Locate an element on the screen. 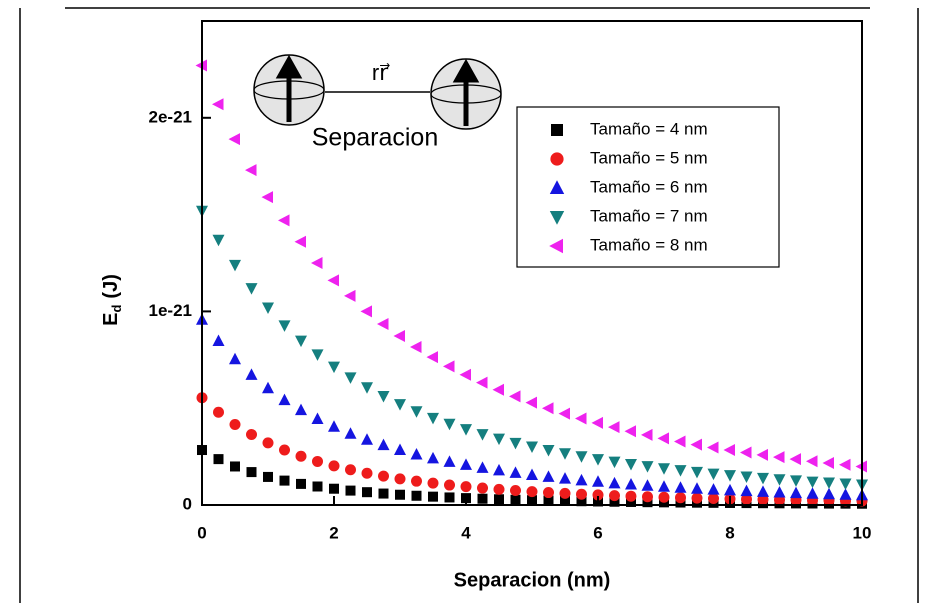 This screenshot has width=939, height=603. y-tick-label: 1e-21 is located at coordinates (170, 310).